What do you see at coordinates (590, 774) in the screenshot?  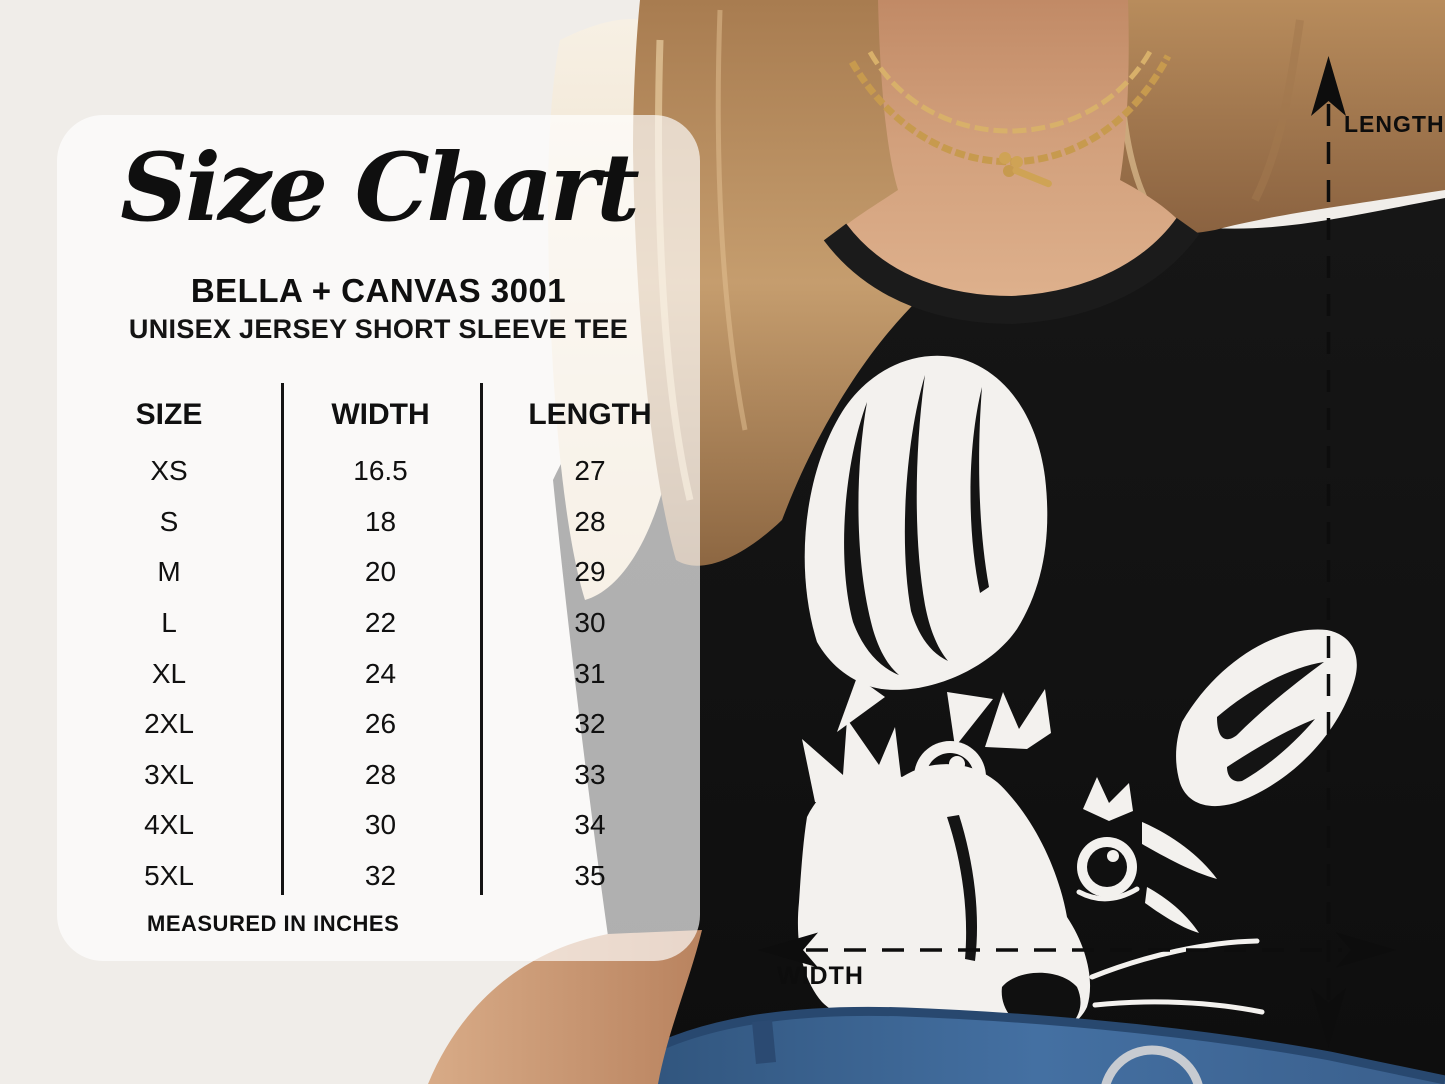 I see `table-row-3xl-length: 33` at bounding box center [590, 774].